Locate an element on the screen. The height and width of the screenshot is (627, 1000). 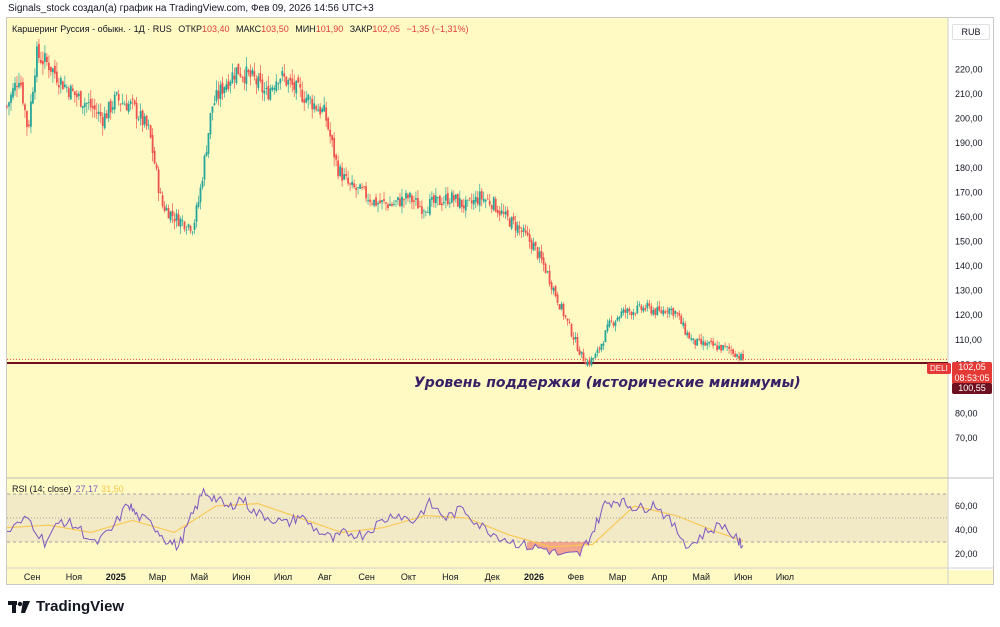
low-label: МИН is located at coordinates (305, 29).